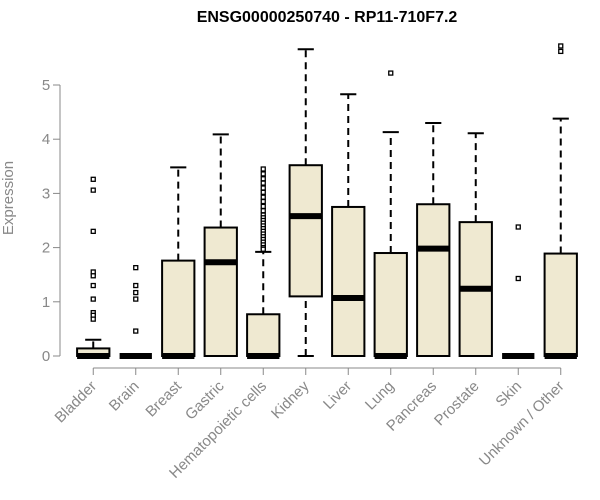 Image resolution: width=600 pixels, height=500 pixels. I want to click on x-tick-label: Brain, so click(124, 396).